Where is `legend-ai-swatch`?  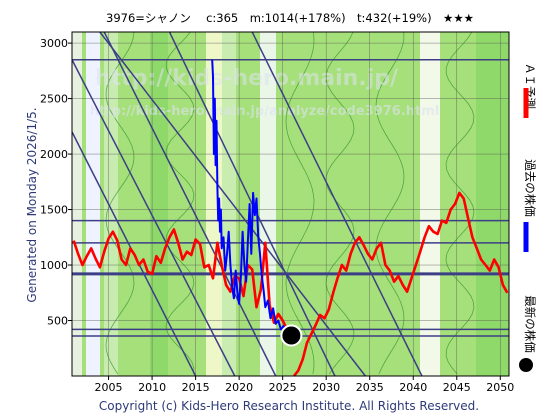
legend-ai-swatch is located at coordinates (526, 103).